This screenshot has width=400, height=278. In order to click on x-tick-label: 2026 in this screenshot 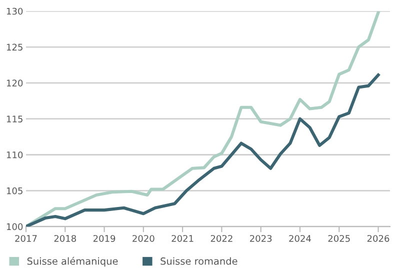, I will do `click(378, 238)`.